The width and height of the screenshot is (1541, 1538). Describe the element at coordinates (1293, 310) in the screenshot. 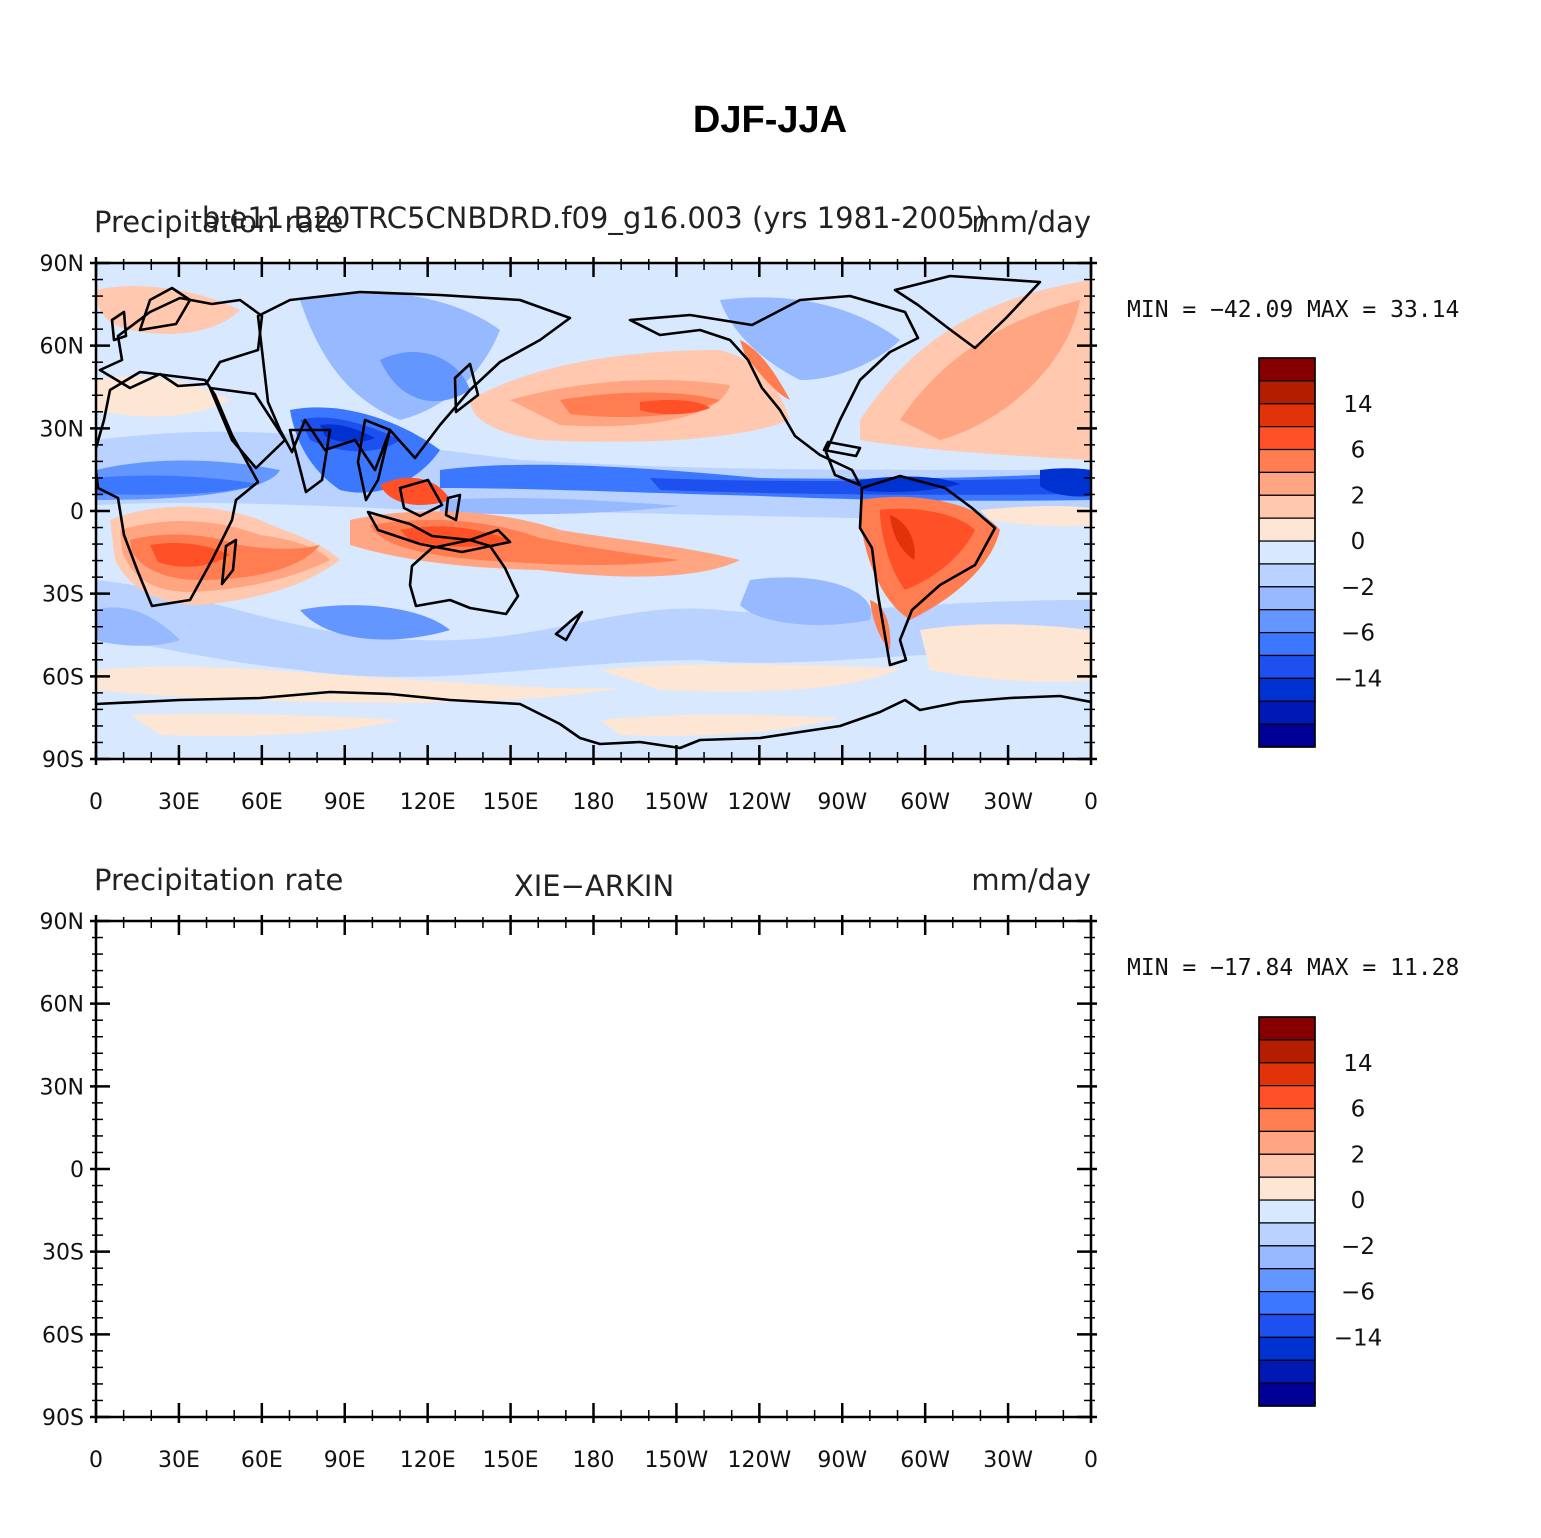

I see `min-max-stats: MIN = −42.09 MAX = 33.14` at that location.